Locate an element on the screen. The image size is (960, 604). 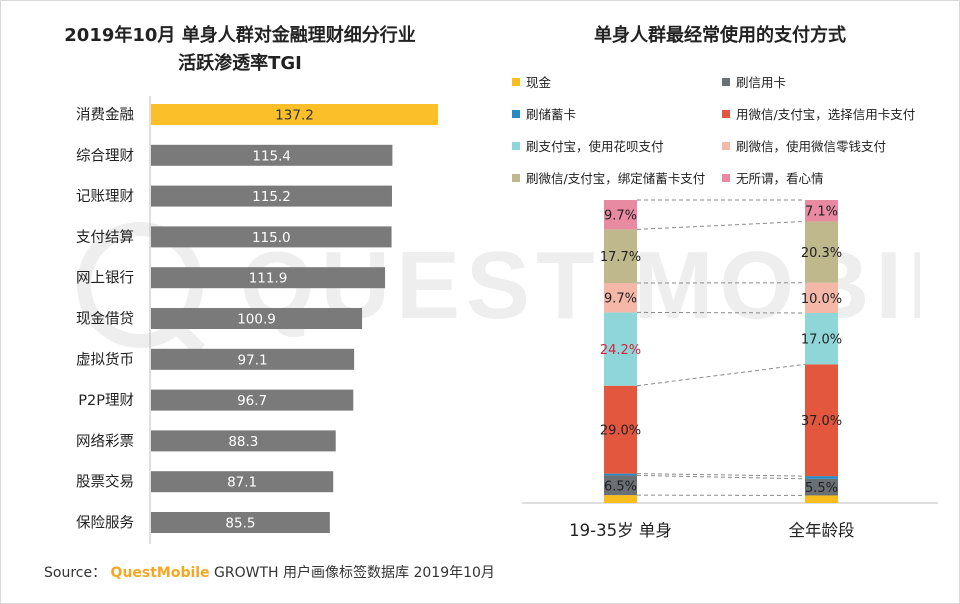
bar-value-label: 115.4 is located at coordinates (271, 156).